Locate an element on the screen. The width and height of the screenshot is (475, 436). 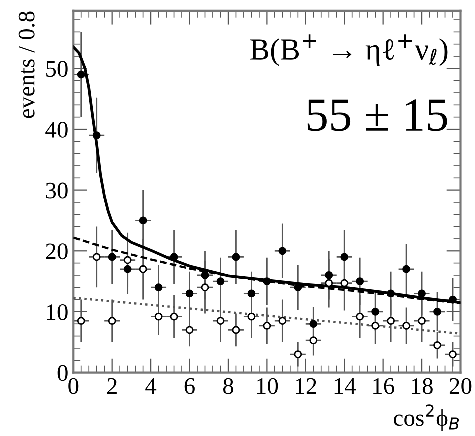
y-tick-label: 50 is located at coordinates (57, 69).